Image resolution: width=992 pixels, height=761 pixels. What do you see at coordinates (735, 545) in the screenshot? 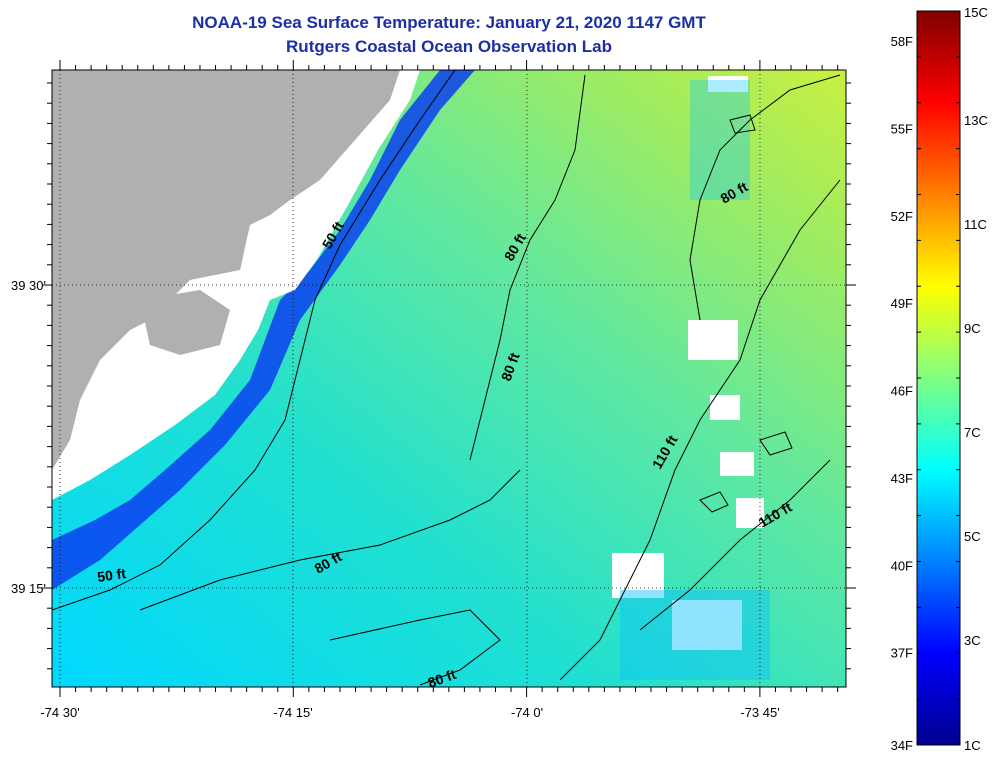
I see `contour-110ft` at bounding box center [735, 545].